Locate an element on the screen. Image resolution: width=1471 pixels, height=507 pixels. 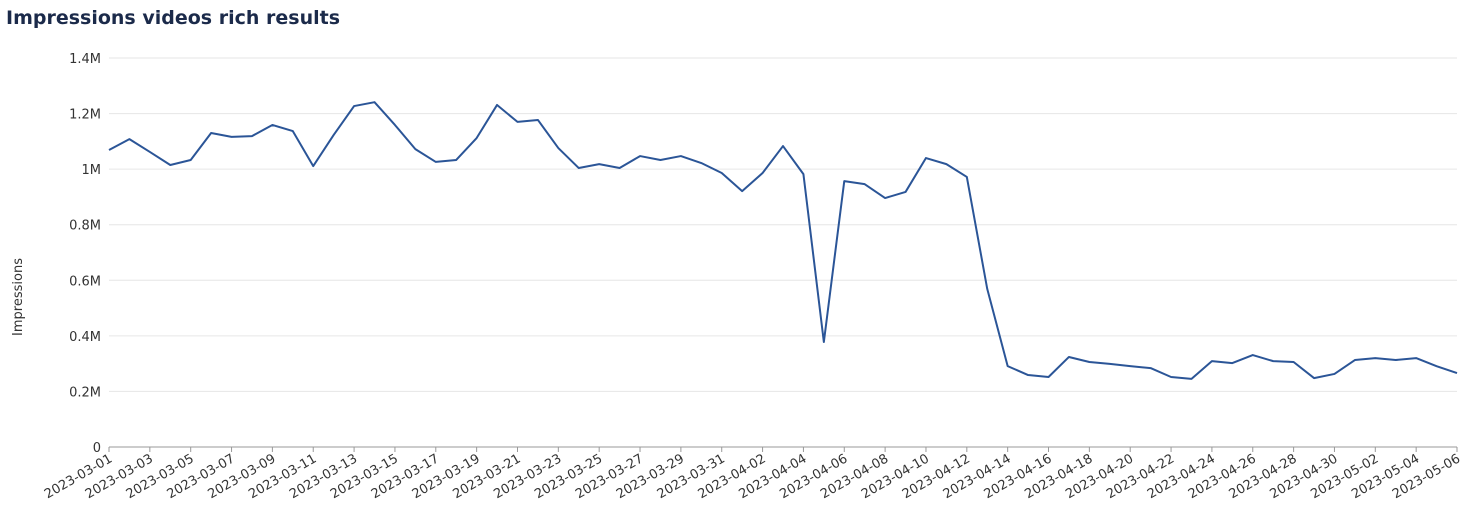
y-tick-label: 0 is located at coordinates (97, 448).